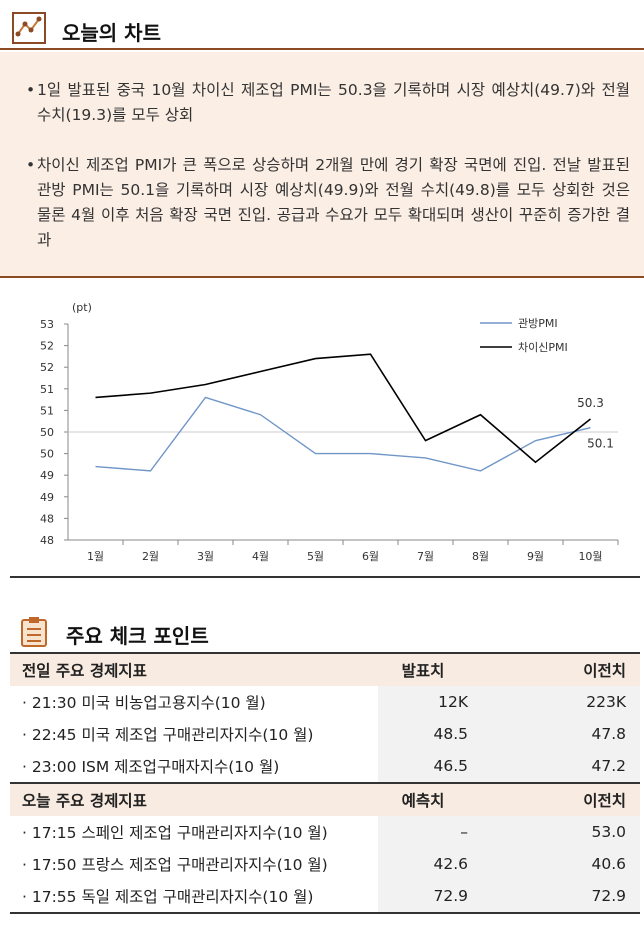 This screenshot has width=644, height=930. I want to click on x-tick-label: 1월, so click(95, 556).